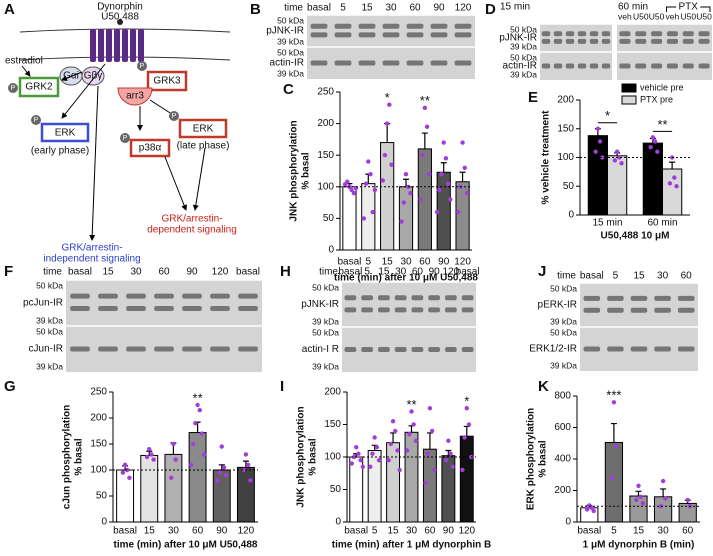  I want to click on x-tick-label: basal, so click(356, 531).